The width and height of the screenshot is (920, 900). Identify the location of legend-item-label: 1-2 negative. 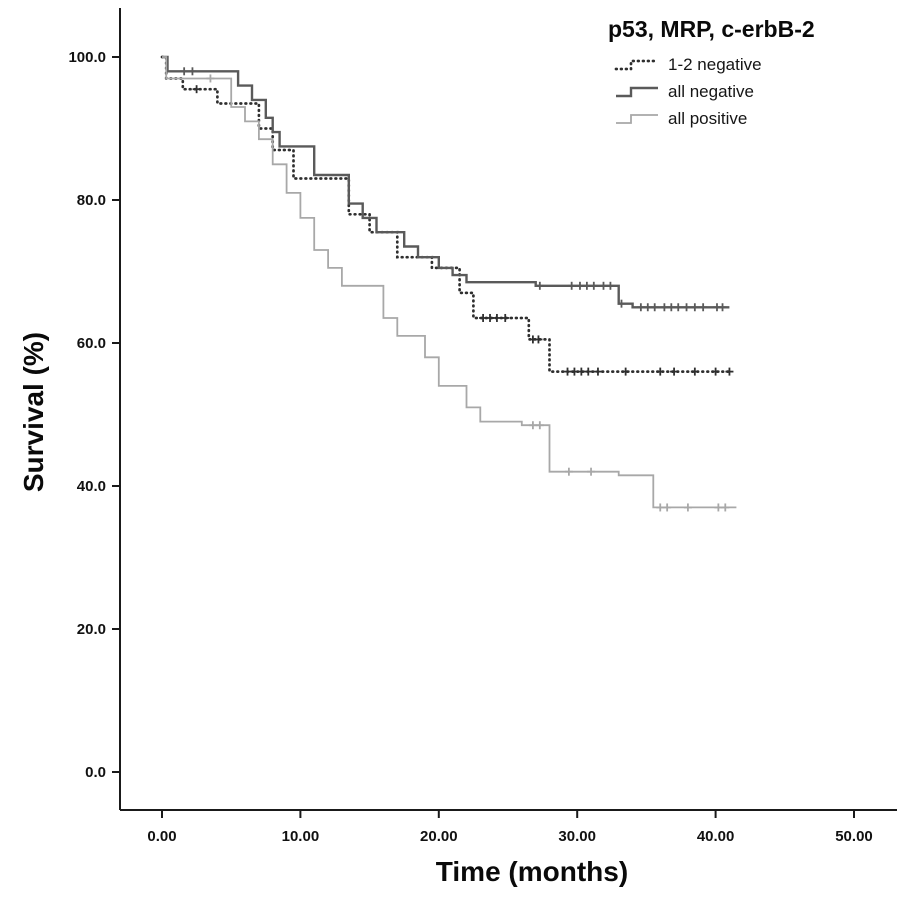
(715, 64).